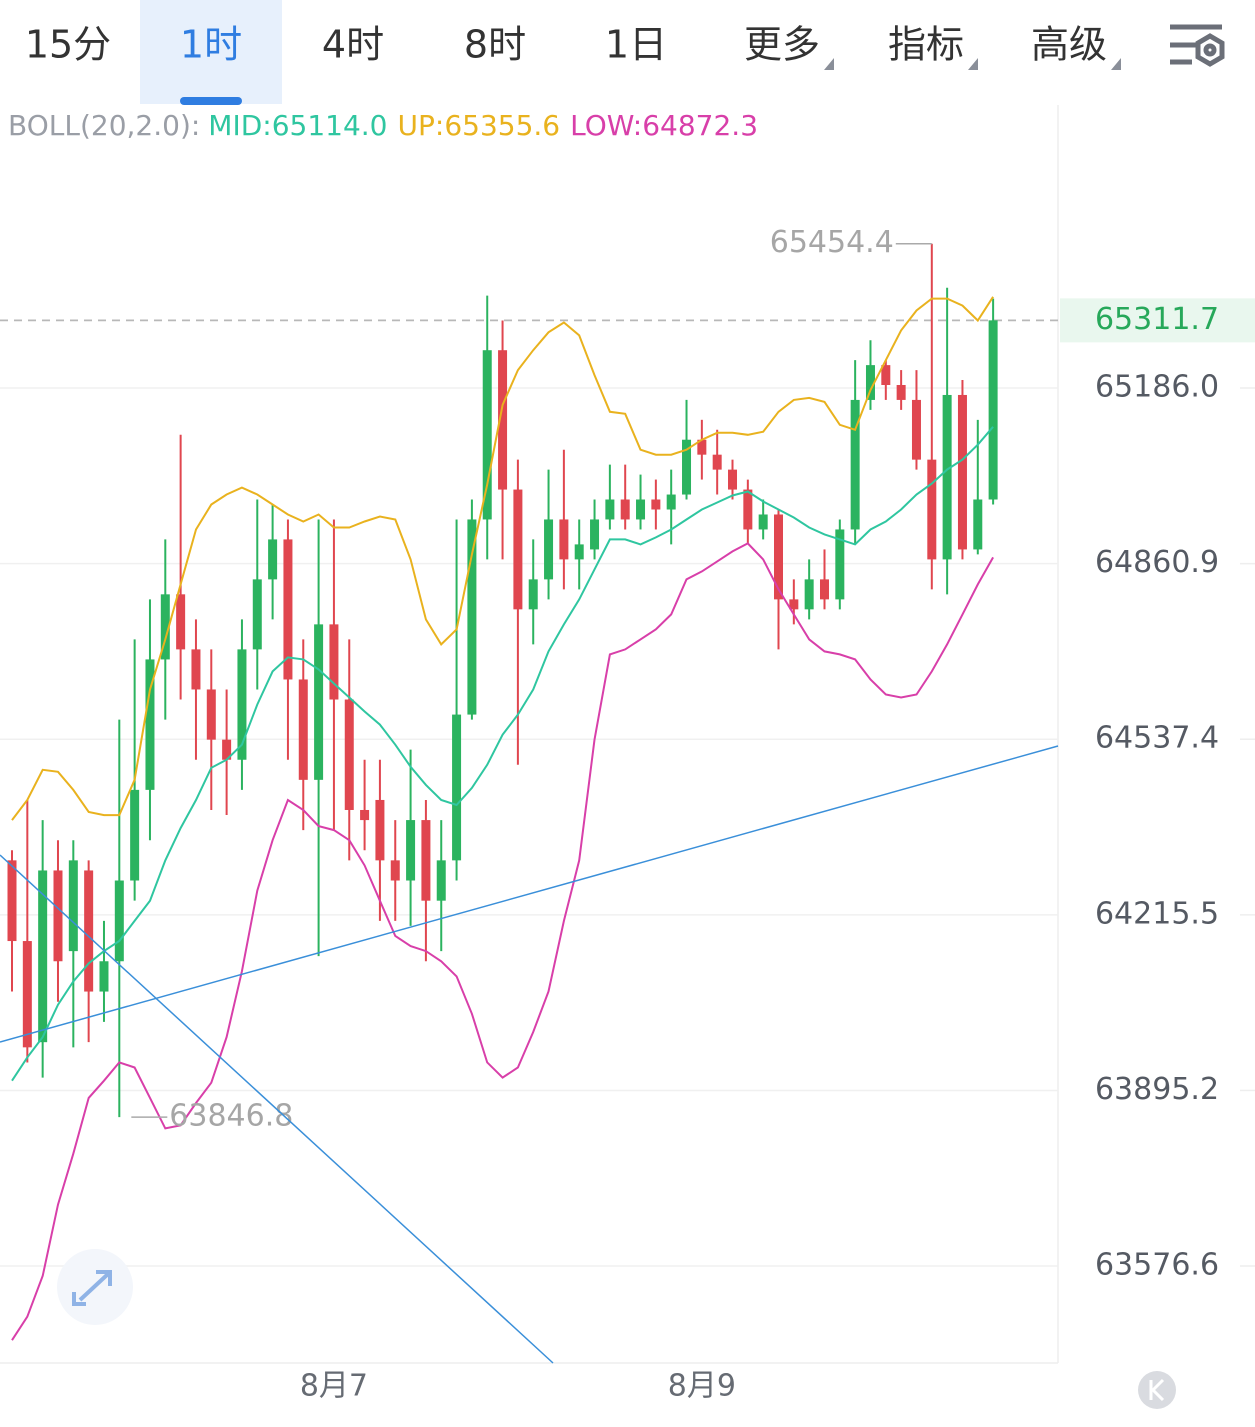 The height and width of the screenshot is (1427, 1255). I want to click on k-bg, so click(1157, 1390).